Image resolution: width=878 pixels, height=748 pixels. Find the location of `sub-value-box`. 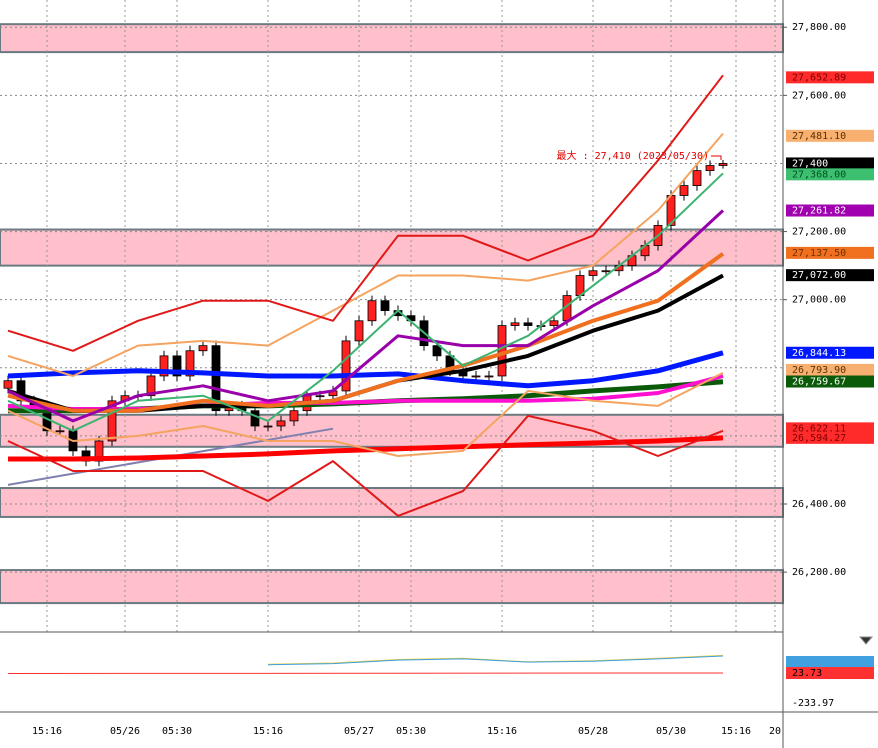

sub-value-box is located at coordinates (830, 661).